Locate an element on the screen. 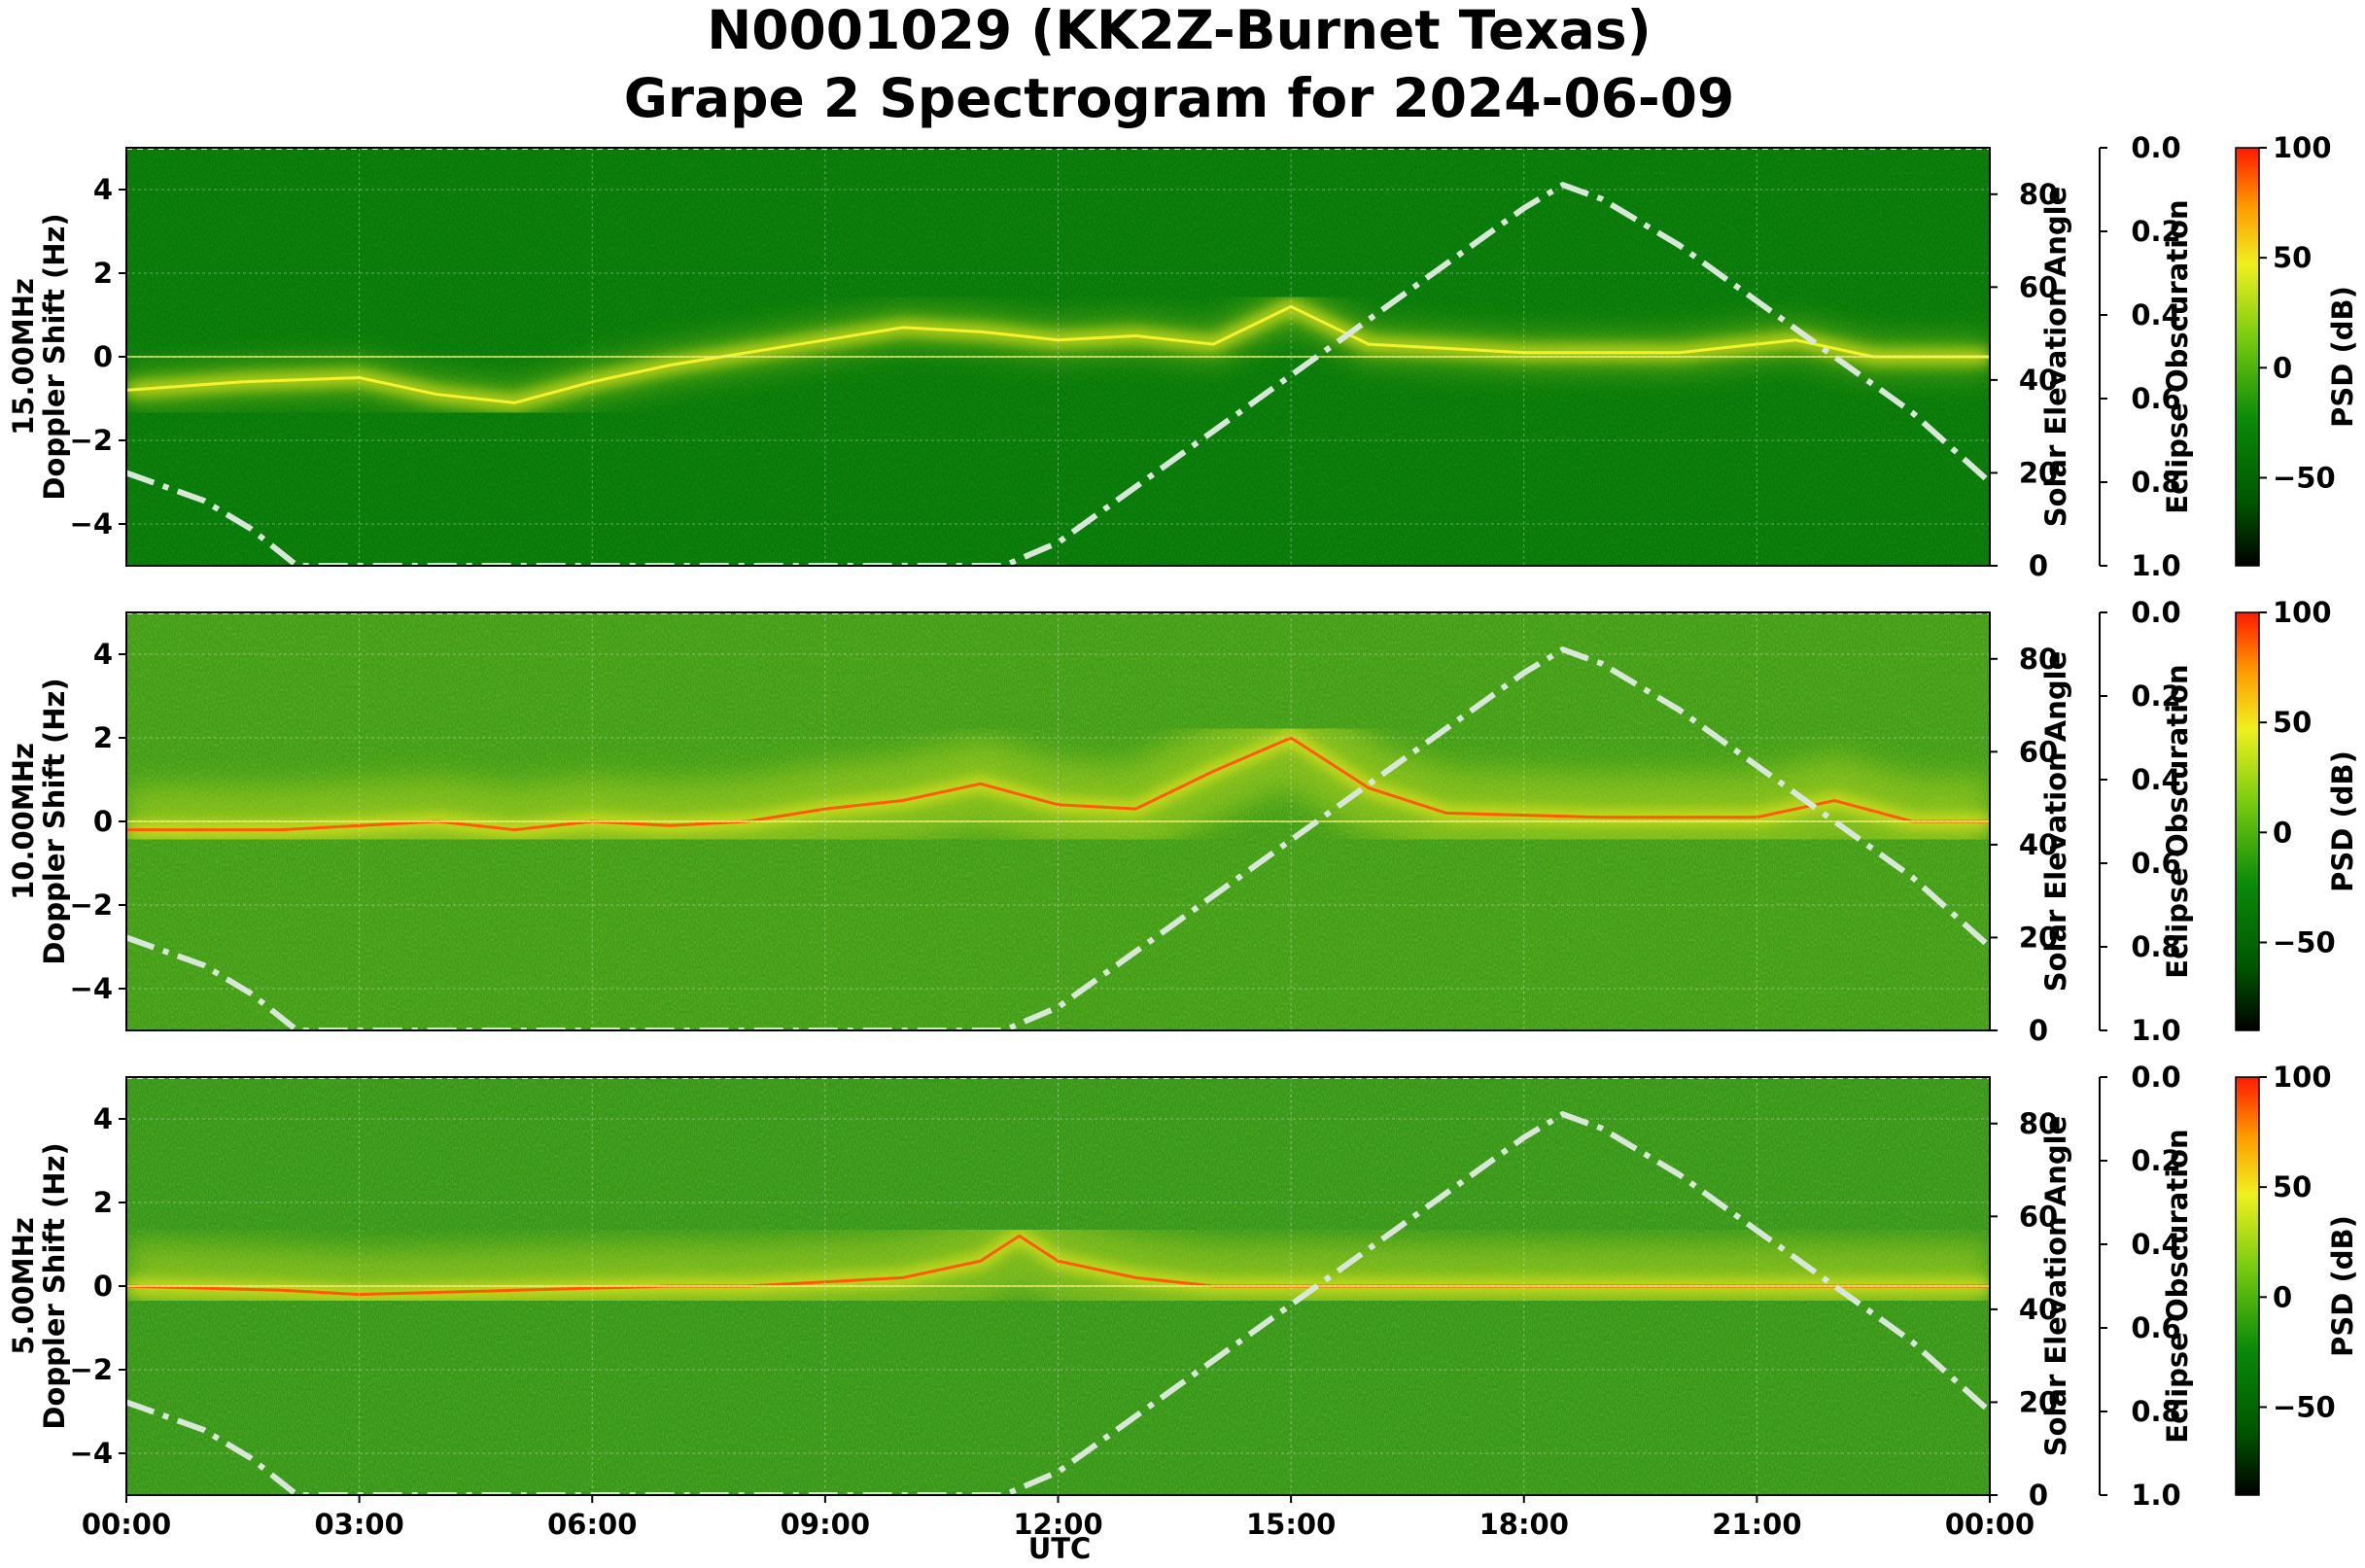 This screenshot has width=2365, height=1568. x-tick-label: 09:00 is located at coordinates (825, 1524).